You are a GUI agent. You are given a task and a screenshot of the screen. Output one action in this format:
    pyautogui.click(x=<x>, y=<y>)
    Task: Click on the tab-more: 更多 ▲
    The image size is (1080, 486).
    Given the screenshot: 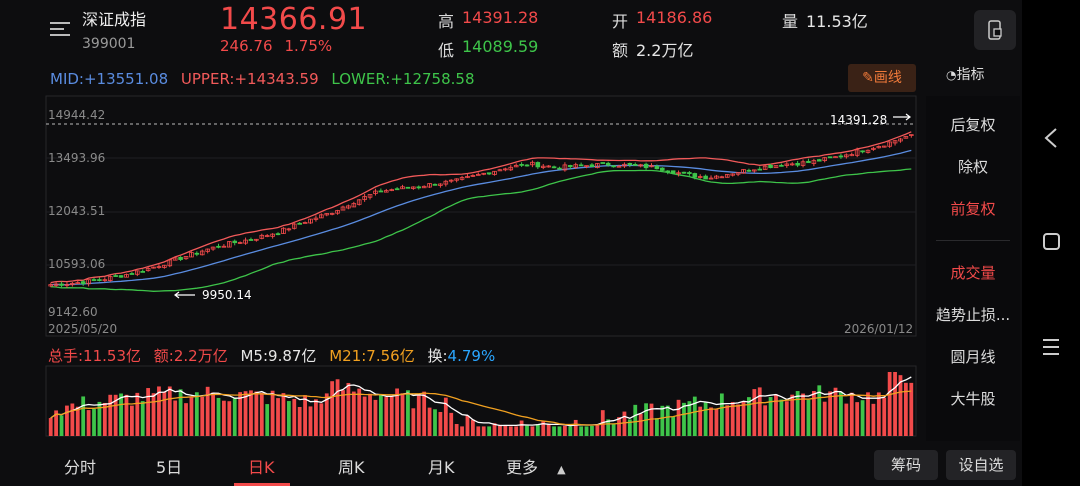 What is the action you would take?
    pyautogui.click(x=536, y=466)
    